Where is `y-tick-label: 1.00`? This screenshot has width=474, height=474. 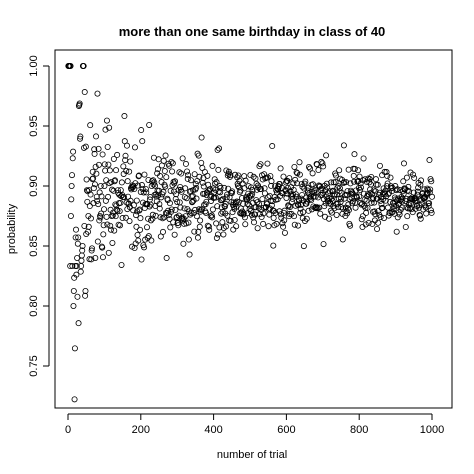
y-tick-label: 1.00 is located at coordinates (34, 65).